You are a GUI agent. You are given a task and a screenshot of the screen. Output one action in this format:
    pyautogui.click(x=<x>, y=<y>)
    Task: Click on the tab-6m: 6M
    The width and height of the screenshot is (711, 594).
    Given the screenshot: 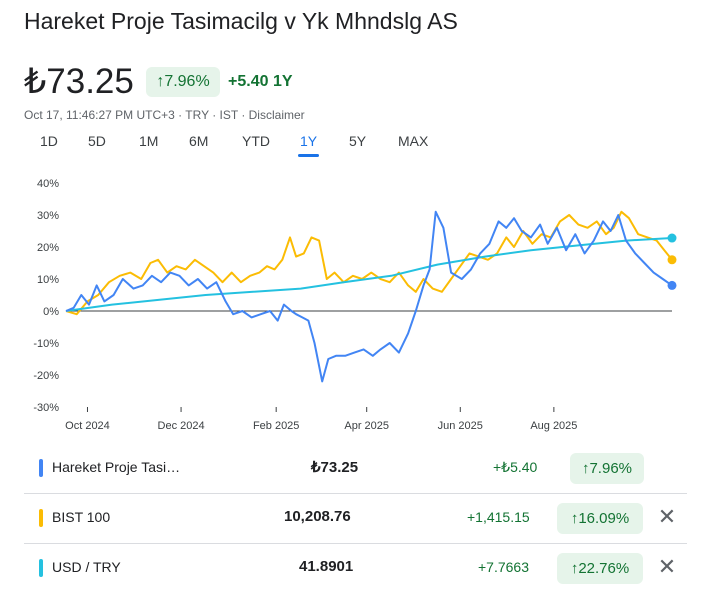 What is the action you would take?
    pyautogui.click(x=199, y=141)
    